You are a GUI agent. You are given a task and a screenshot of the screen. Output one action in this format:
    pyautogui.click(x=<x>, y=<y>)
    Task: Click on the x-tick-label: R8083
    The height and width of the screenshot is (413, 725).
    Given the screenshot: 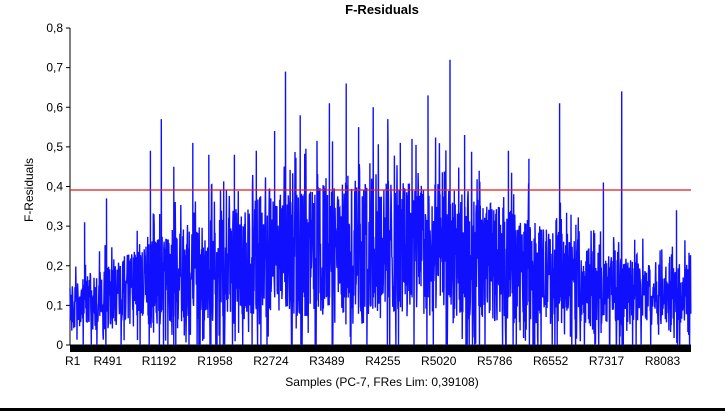 What is the action you would take?
    pyautogui.click(x=663, y=361)
    